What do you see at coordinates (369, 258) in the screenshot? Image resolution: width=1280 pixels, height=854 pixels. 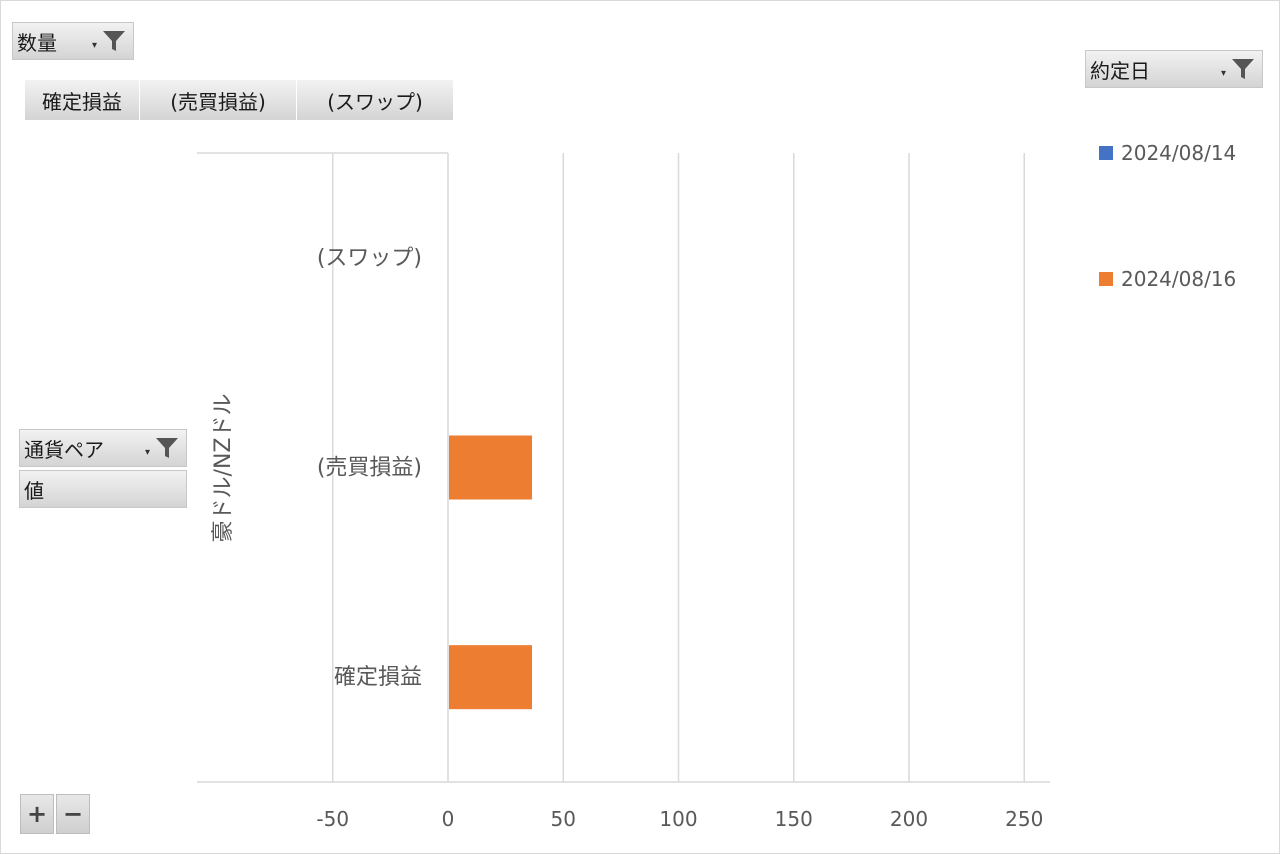 I see `category-label: (スワップ)` at bounding box center [369, 258].